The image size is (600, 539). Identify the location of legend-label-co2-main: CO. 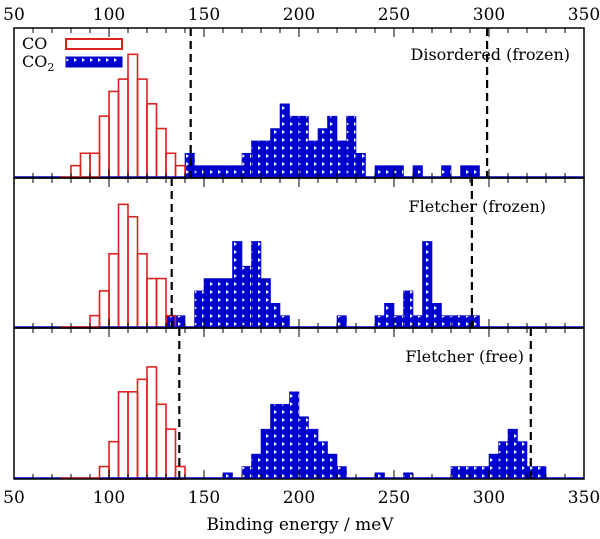
(34, 61).